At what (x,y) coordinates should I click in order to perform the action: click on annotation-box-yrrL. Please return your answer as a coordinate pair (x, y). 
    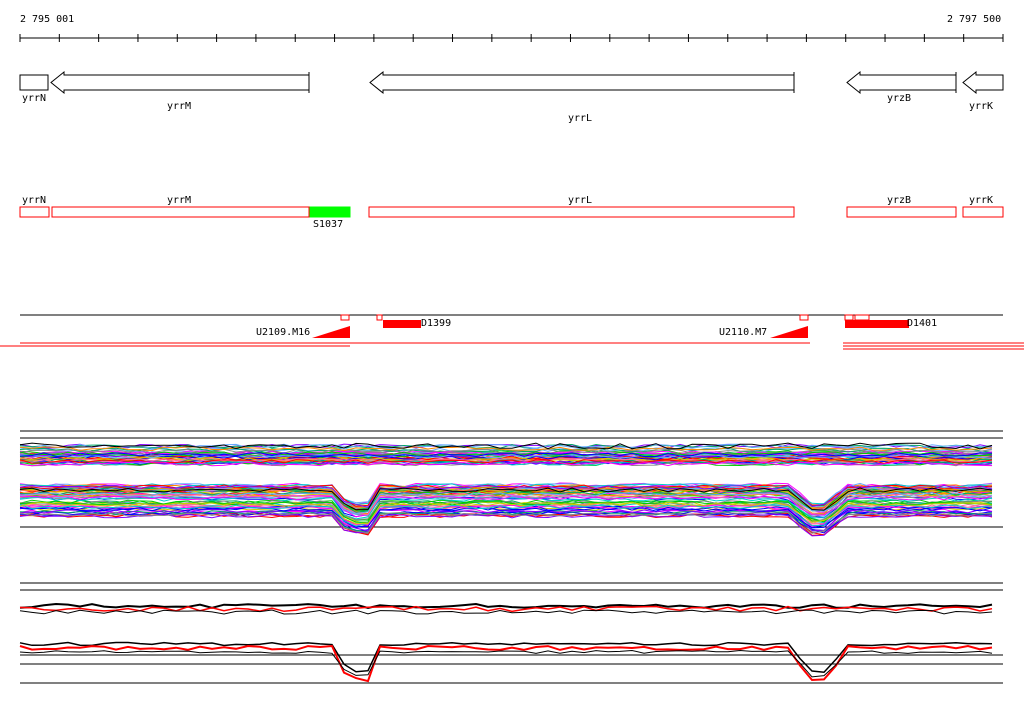
    Looking at the image, I should click on (581, 212).